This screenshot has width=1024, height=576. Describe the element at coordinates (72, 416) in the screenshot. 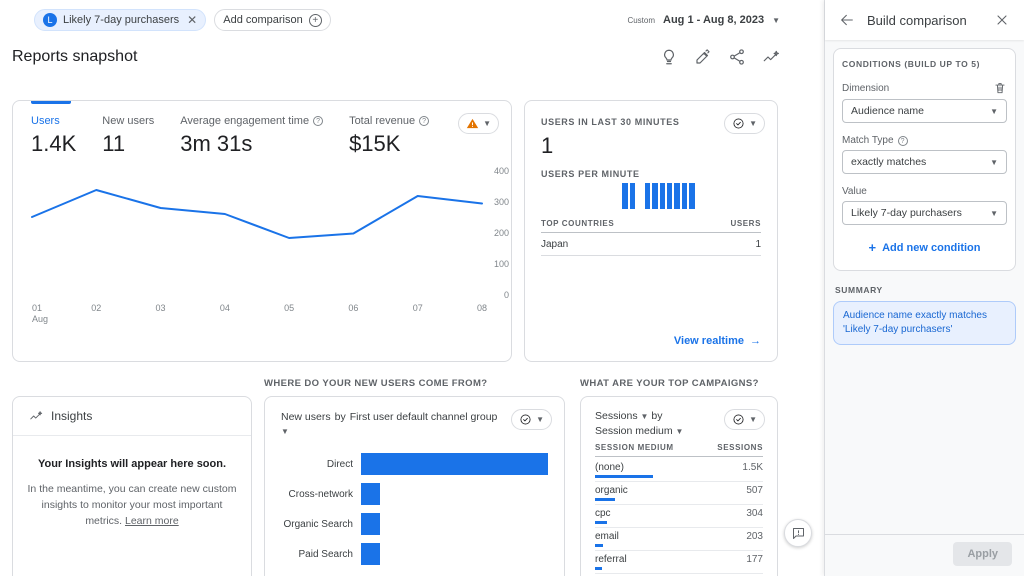

I see `insights-title: Insights` at that location.